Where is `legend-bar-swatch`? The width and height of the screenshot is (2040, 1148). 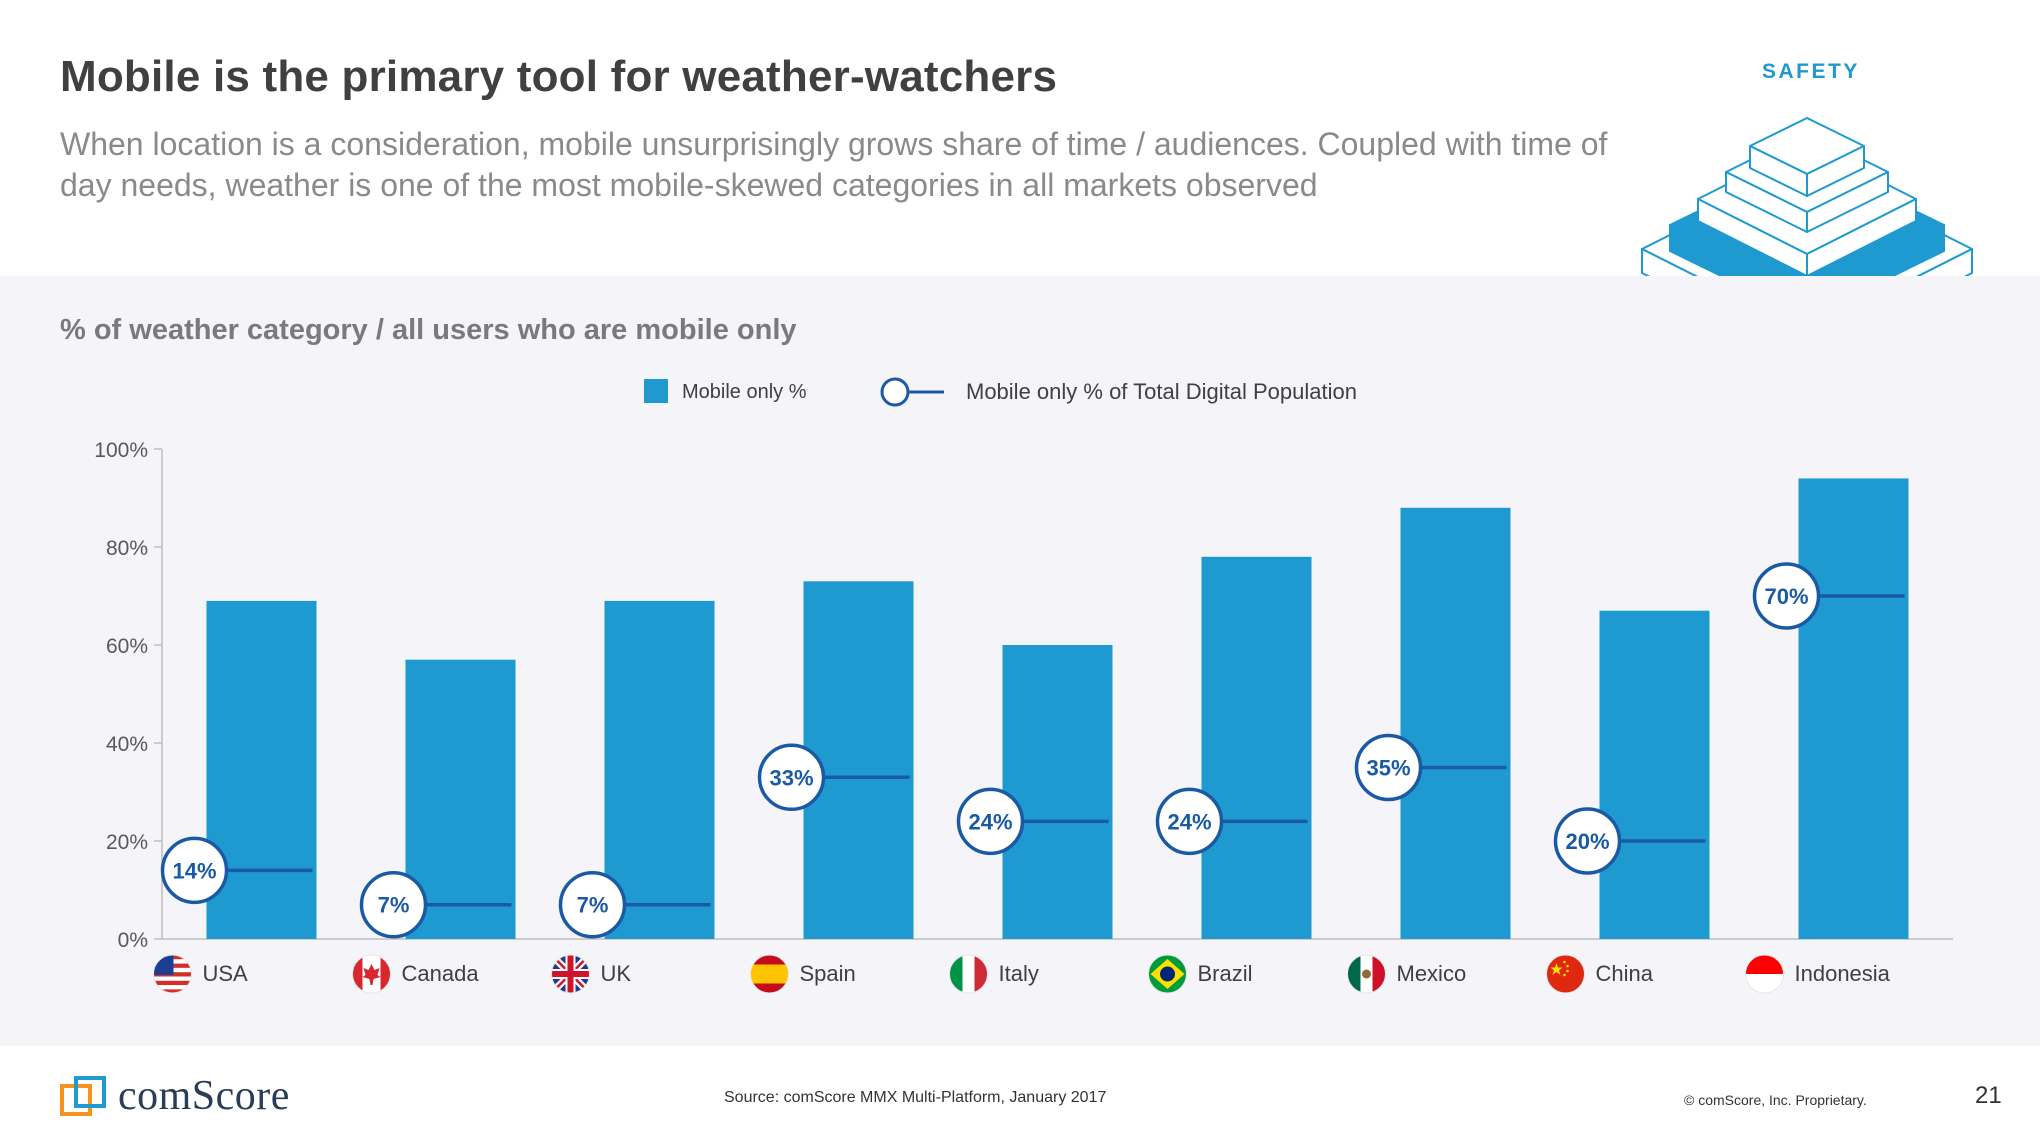 legend-bar-swatch is located at coordinates (656, 391).